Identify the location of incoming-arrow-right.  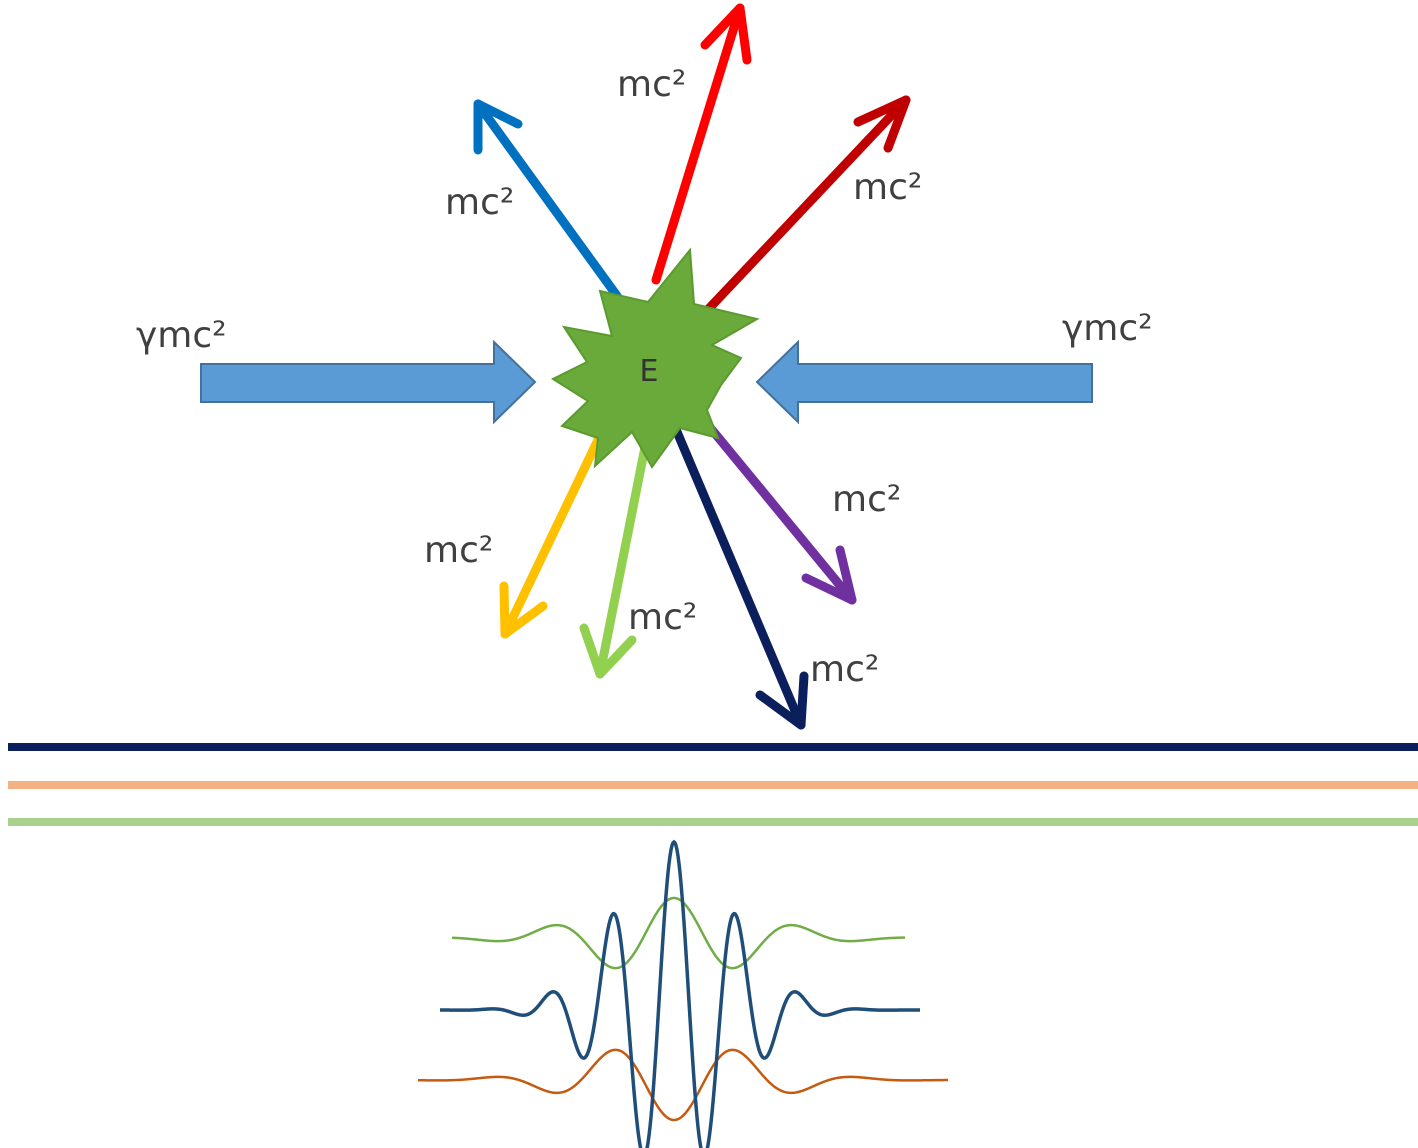
(924, 382).